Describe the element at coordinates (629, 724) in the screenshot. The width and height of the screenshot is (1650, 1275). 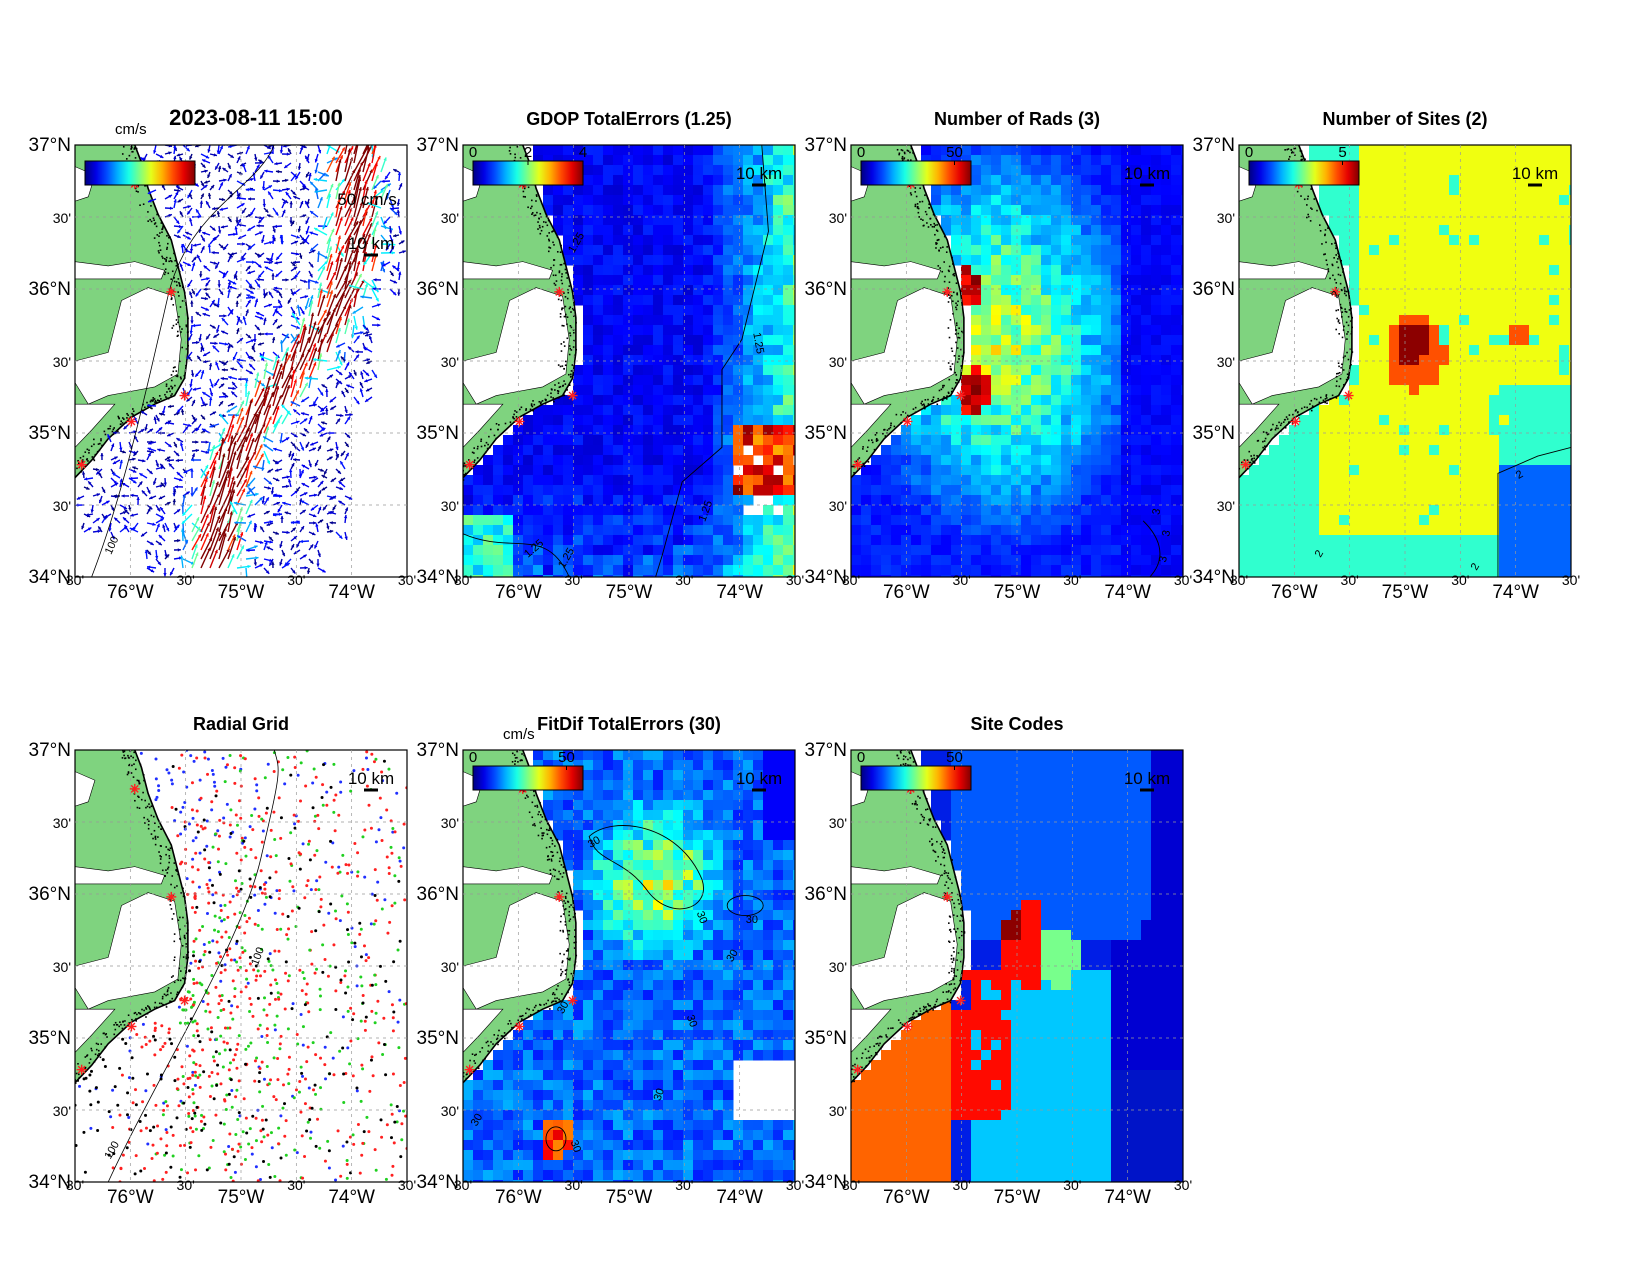
I see `panel-title: FitDif TotalErrors (30)` at that location.